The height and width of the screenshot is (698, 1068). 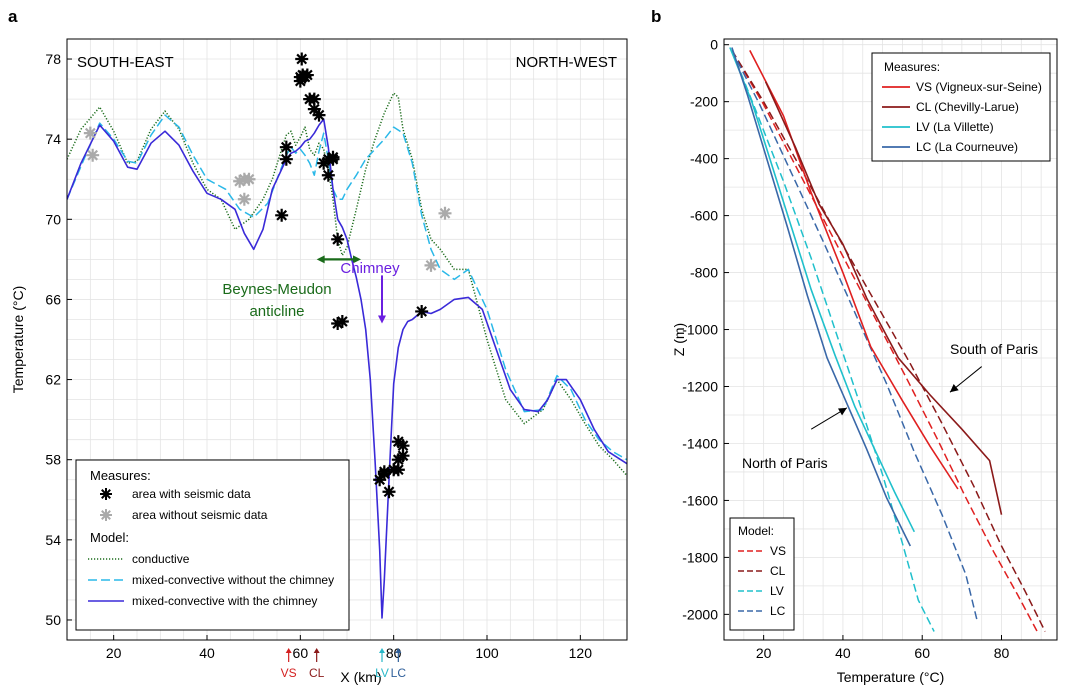 What do you see at coordinates (967, 147) in the screenshot?
I see `legend-b-measures-label-LC: LC (La Courneuve)` at bounding box center [967, 147].